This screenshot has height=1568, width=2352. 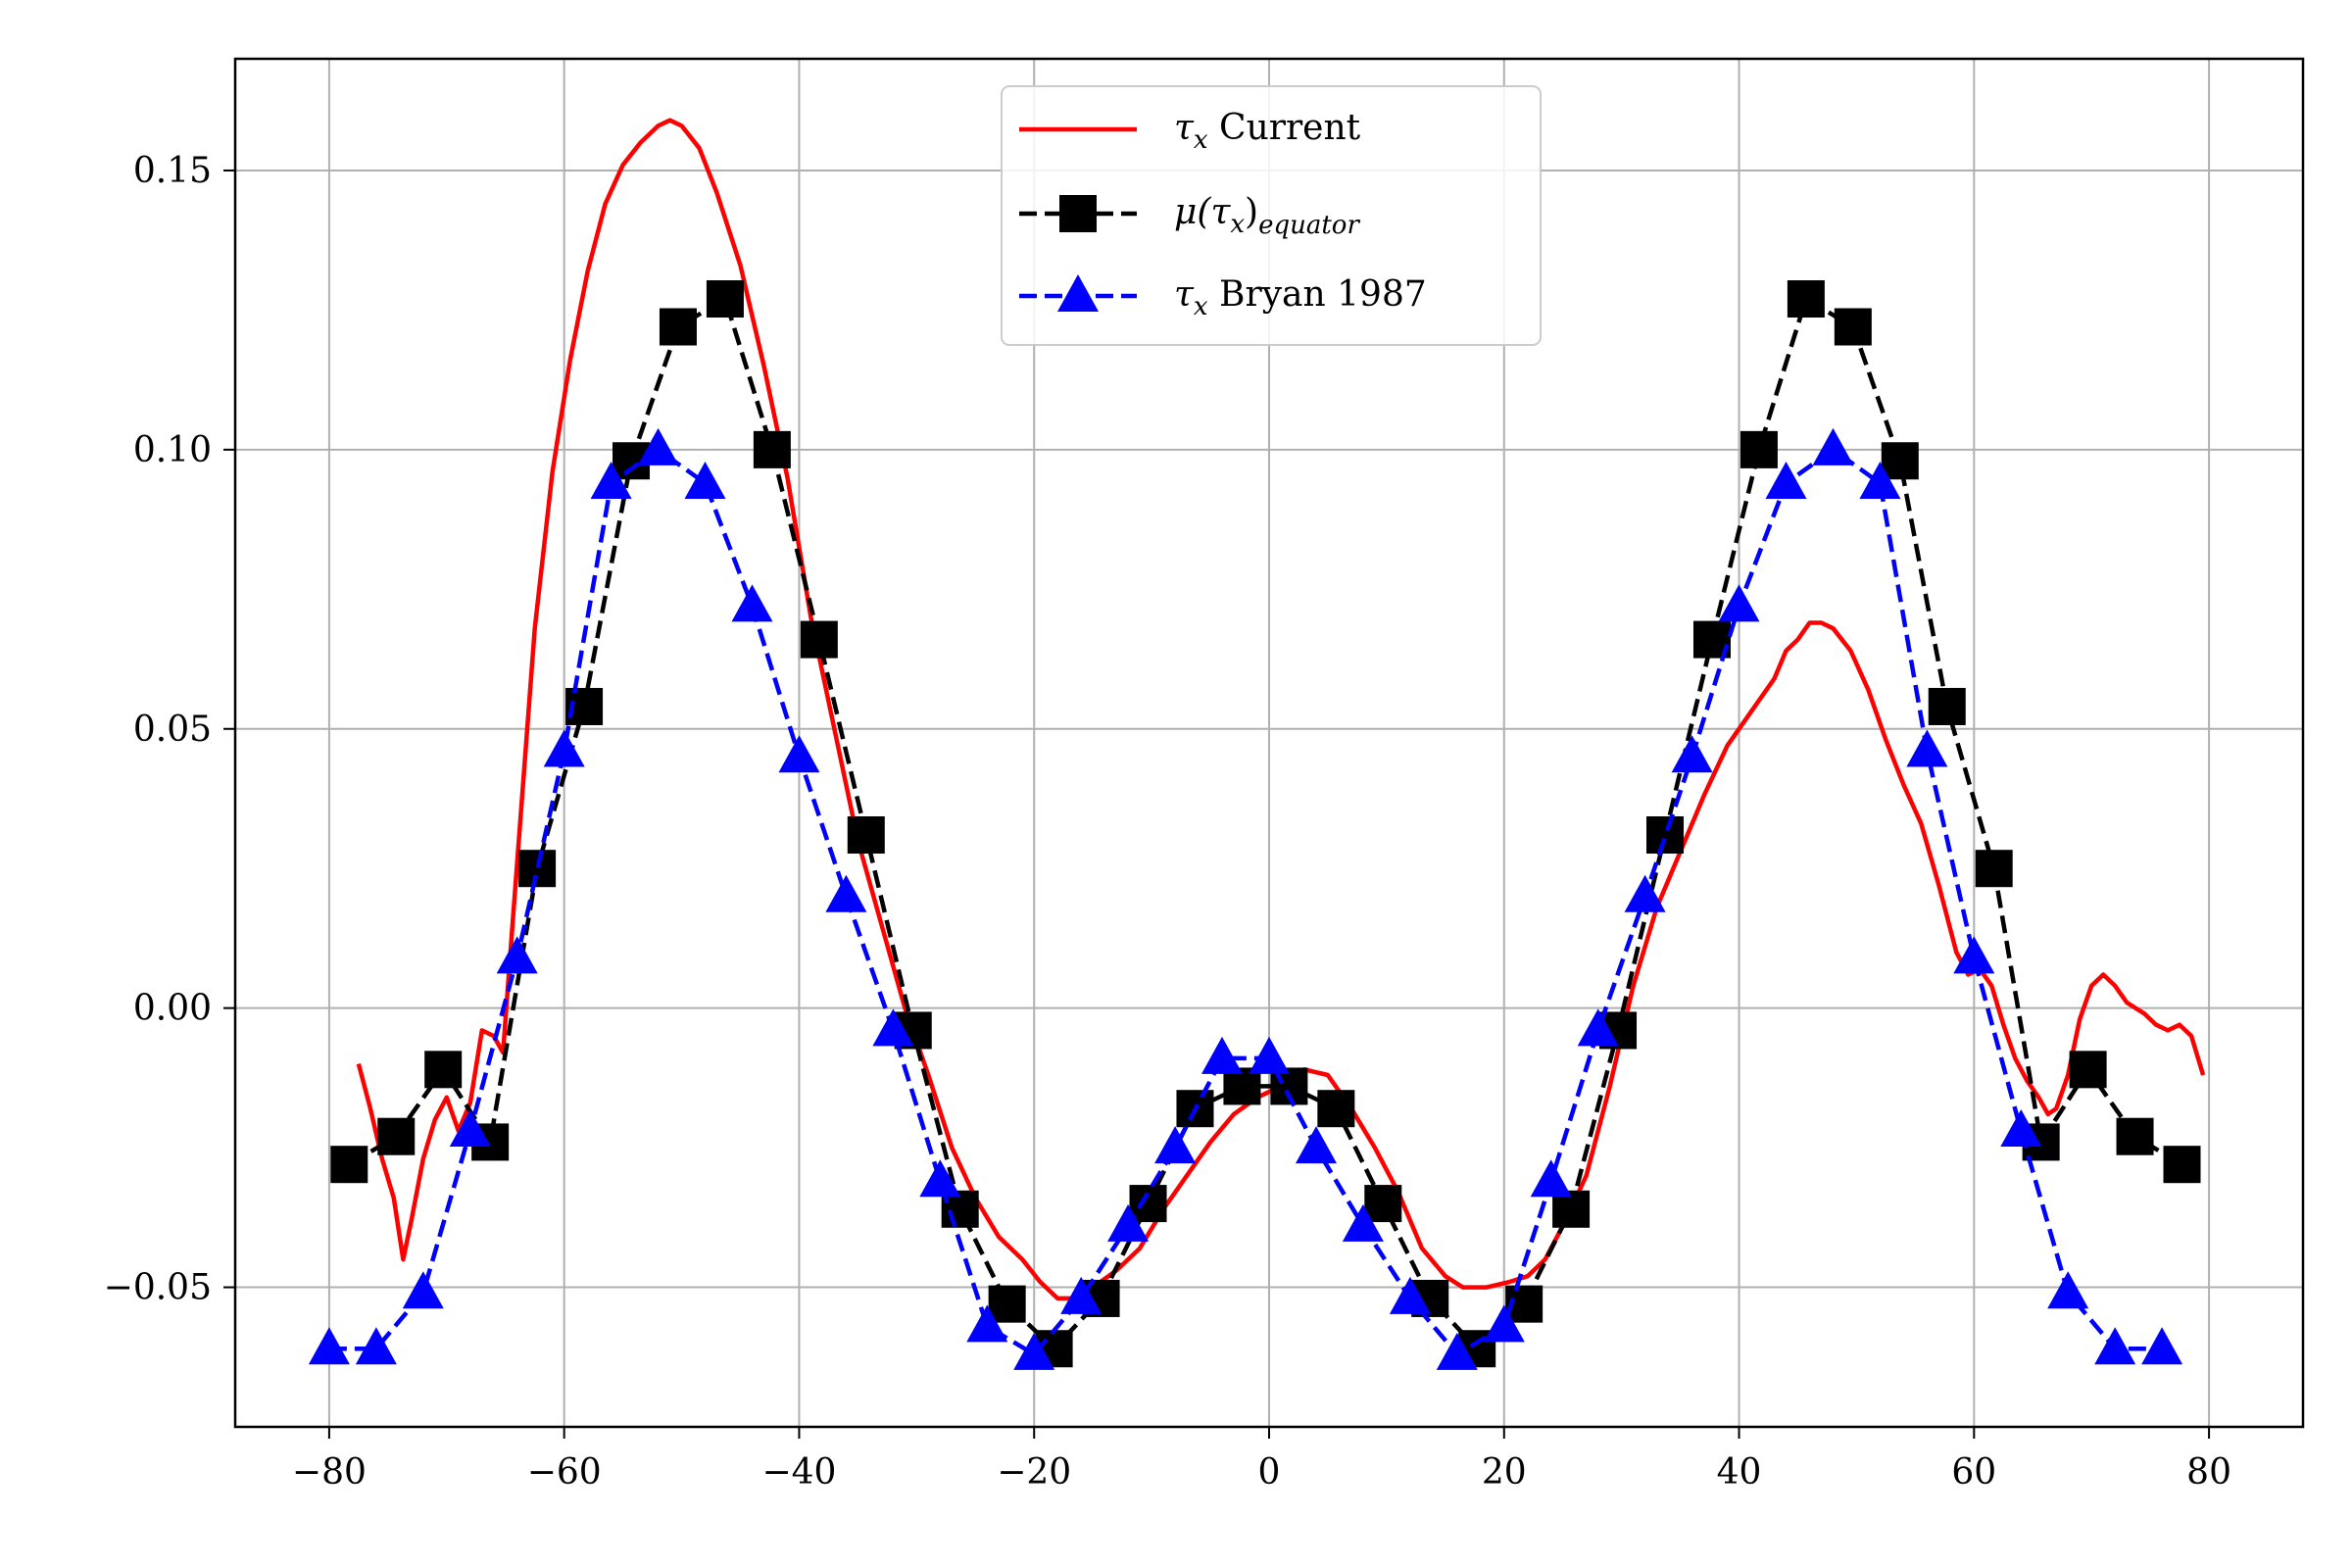 What do you see at coordinates (172, 730) in the screenshot?
I see `y-tick-label: 0.05` at bounding box center [172, 730].